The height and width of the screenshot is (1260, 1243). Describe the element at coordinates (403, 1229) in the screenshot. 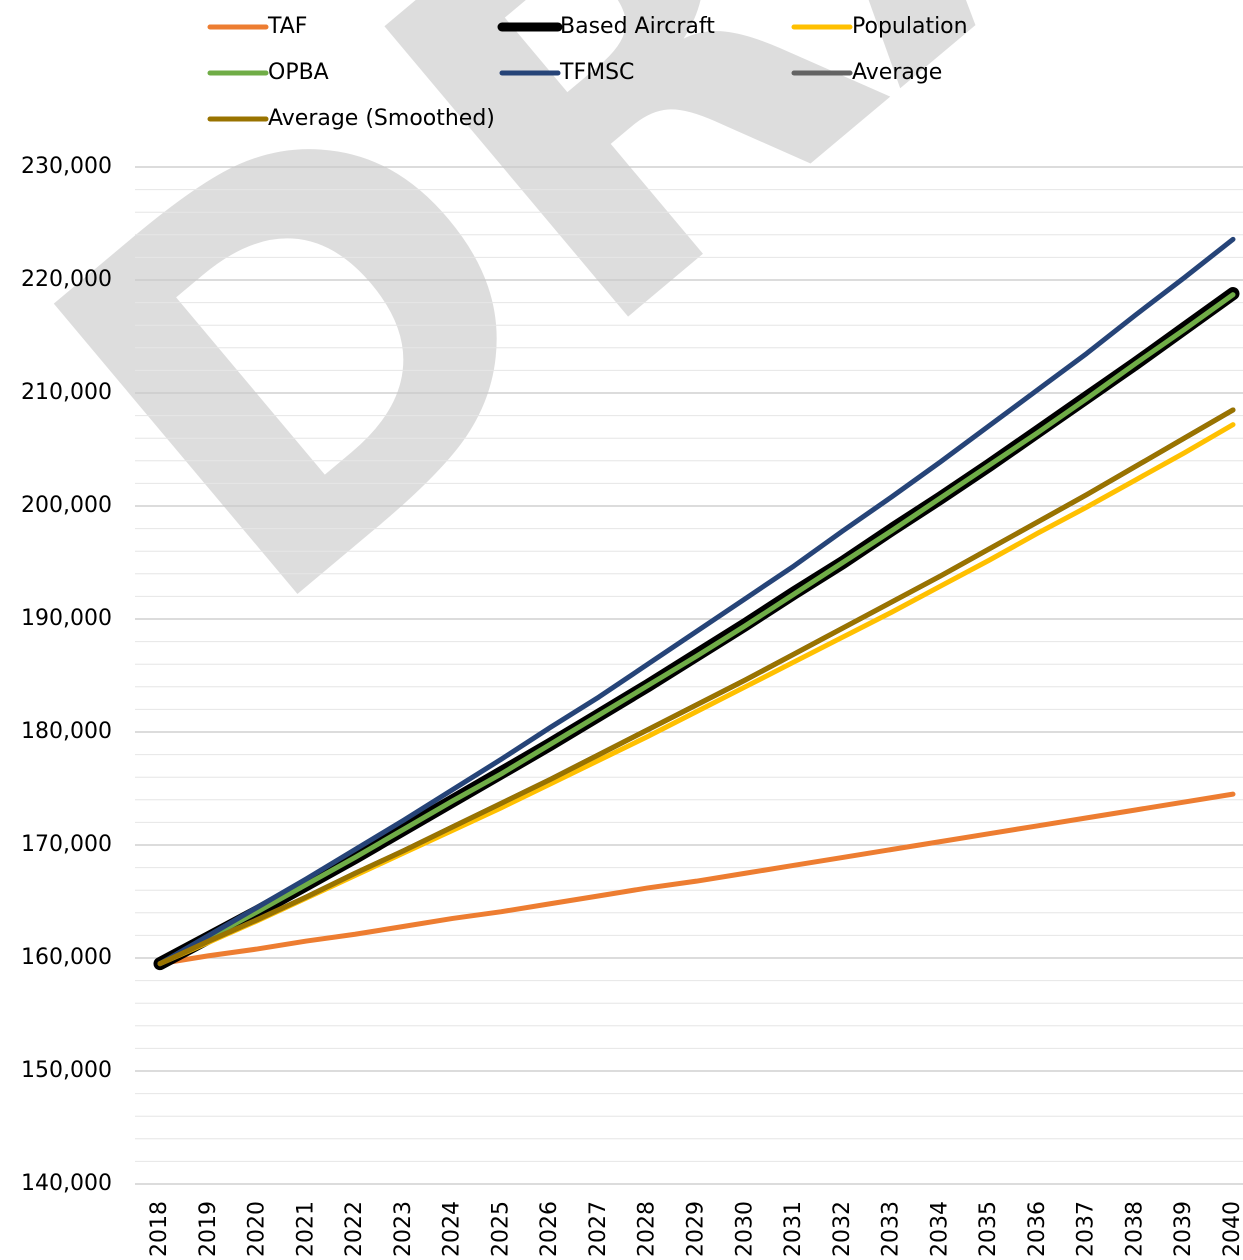

I see `x-tick-label: 2023` at that location.